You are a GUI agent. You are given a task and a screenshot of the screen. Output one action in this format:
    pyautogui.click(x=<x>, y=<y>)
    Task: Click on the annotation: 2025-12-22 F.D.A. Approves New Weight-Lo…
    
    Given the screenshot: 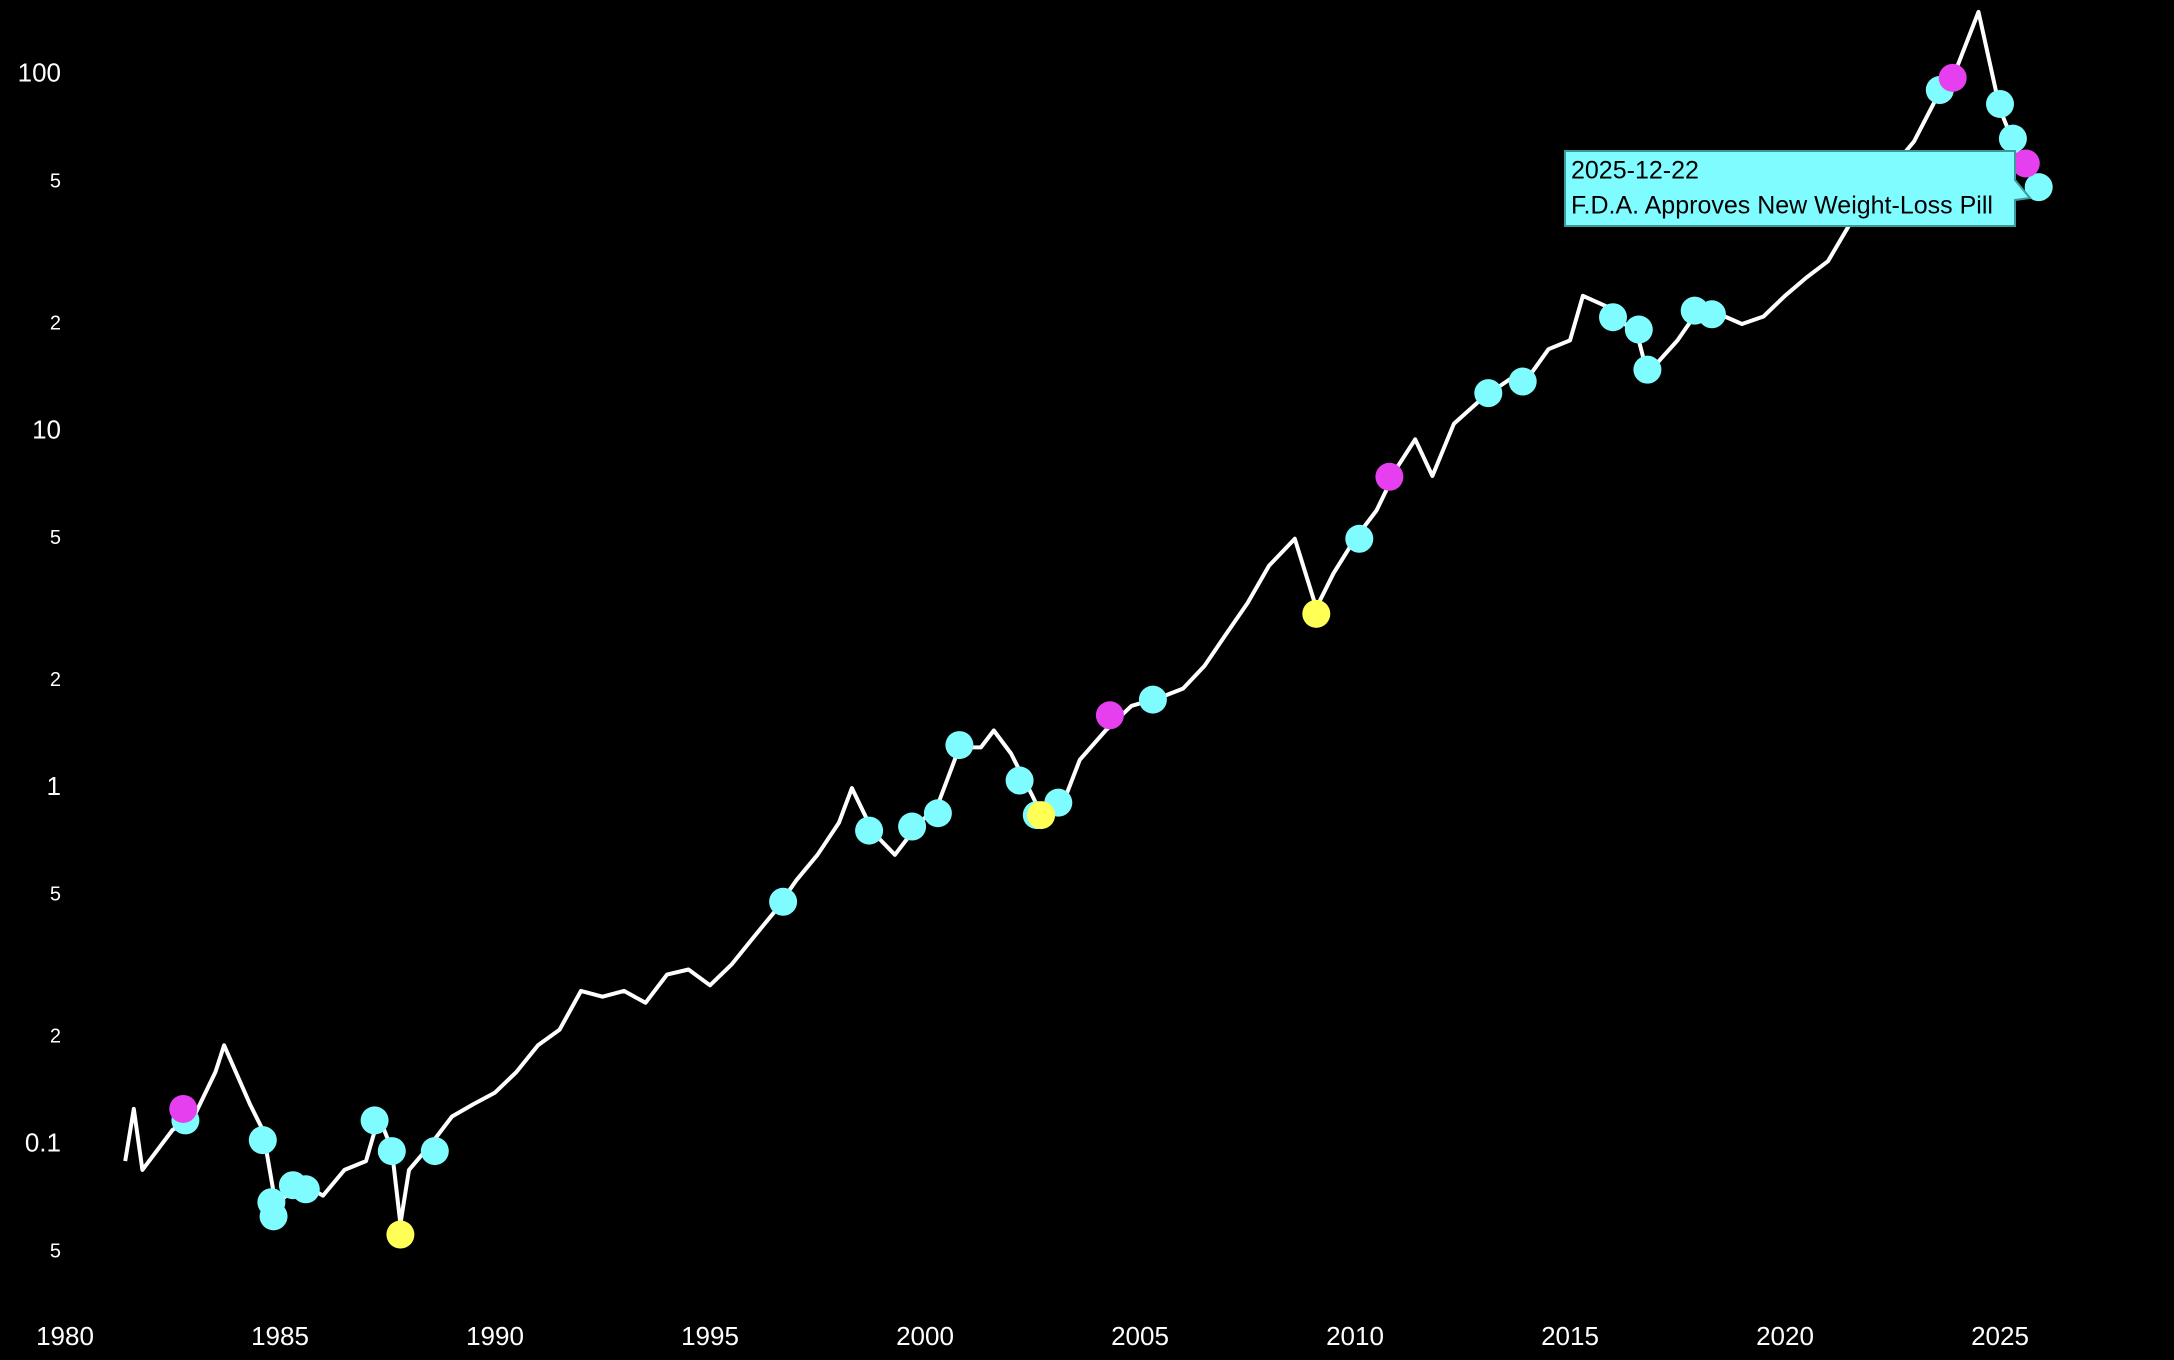 What is the action you would take?
    pyautogui.click(x=1798, y=188)
    